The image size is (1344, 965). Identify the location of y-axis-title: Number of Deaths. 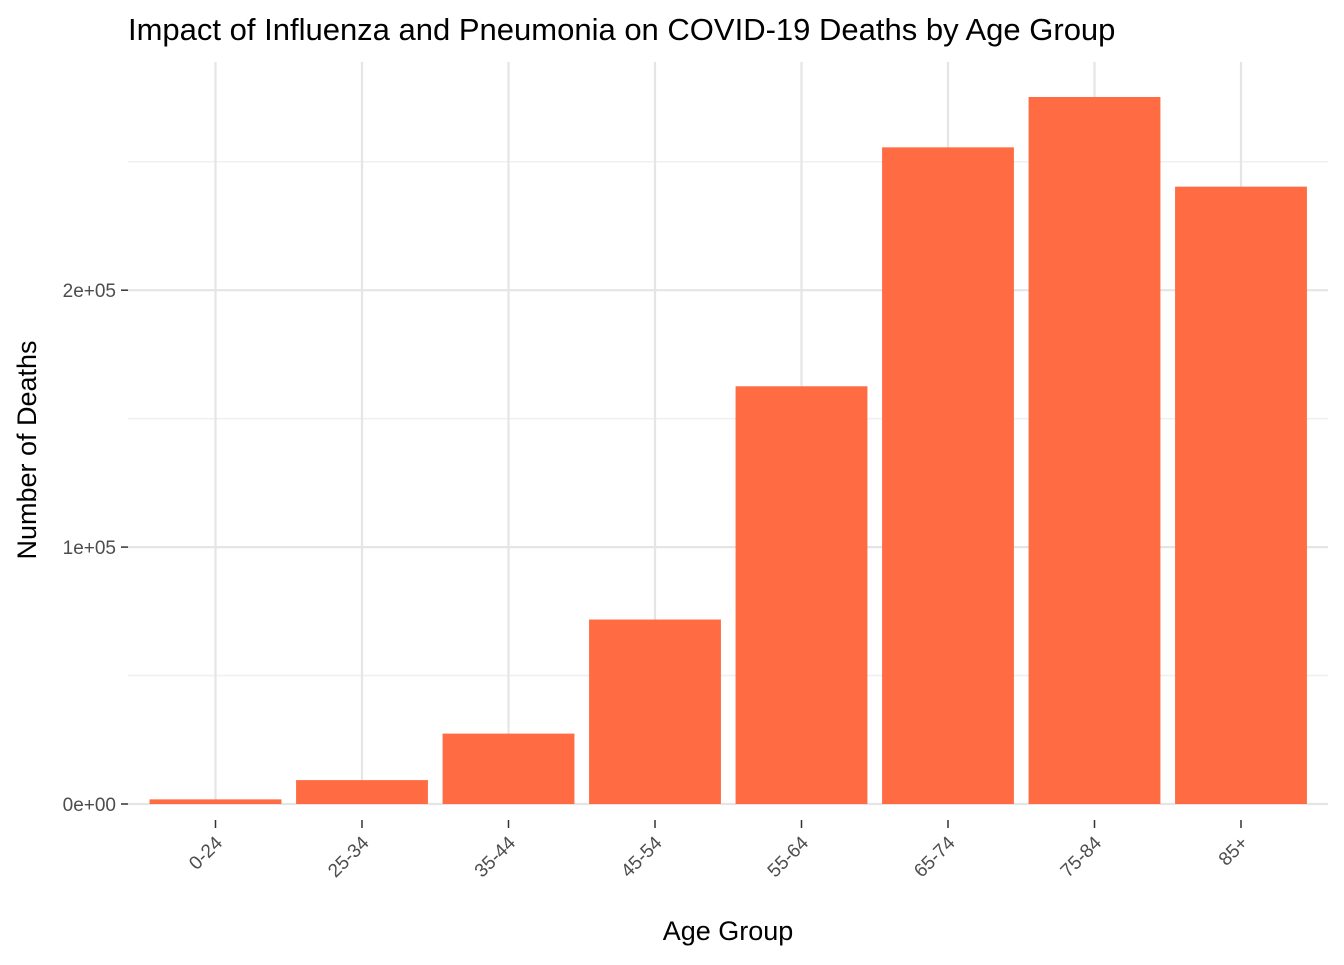
(27, 449).